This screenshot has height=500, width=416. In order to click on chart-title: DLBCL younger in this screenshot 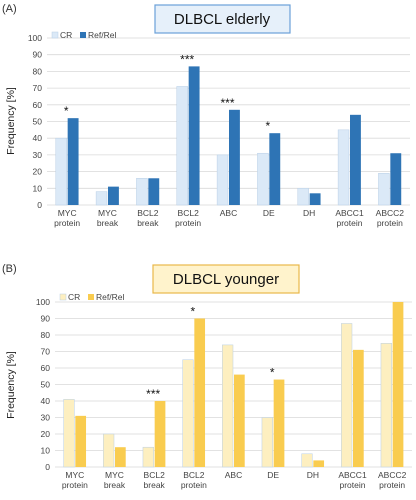, I will do `click(226, 279)`.